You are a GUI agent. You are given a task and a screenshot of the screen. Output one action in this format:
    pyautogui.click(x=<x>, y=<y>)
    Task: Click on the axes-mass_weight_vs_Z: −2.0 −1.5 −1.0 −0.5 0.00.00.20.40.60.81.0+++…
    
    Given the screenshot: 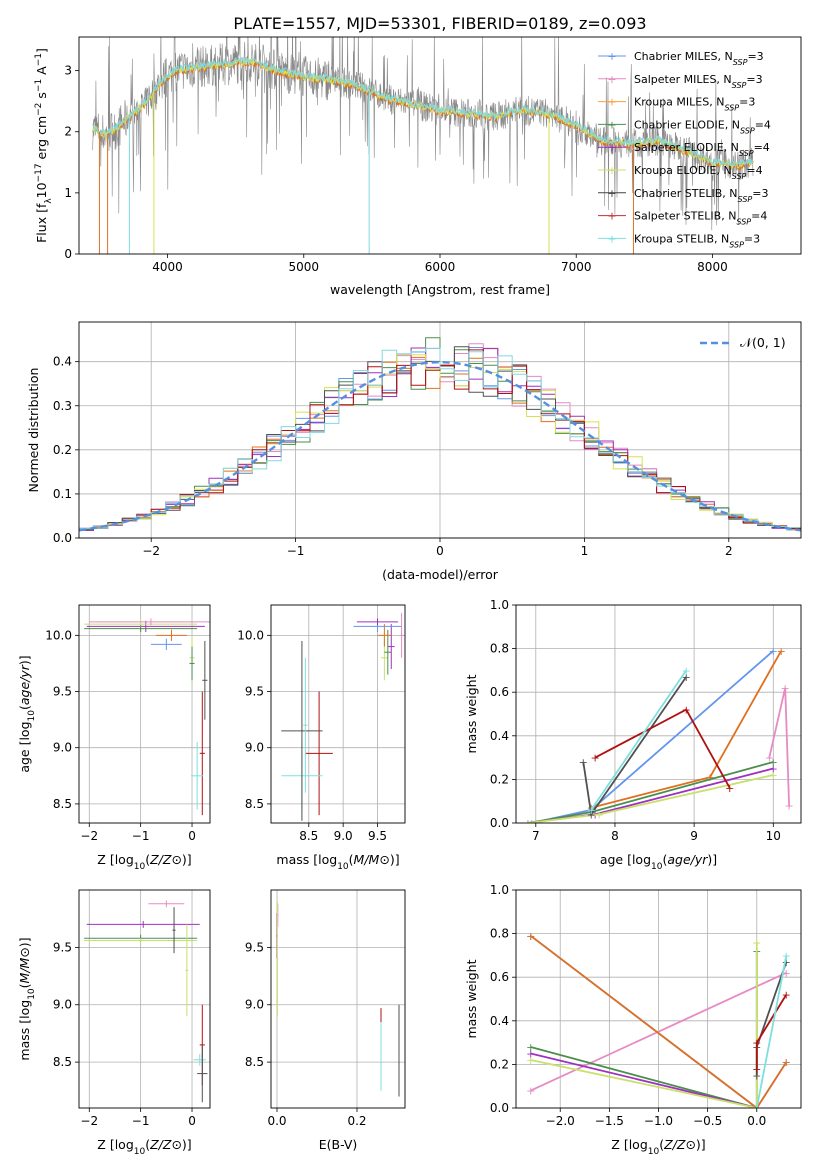 What is the action you would take?
    pyautogui.click(x=633, y=1020)
    